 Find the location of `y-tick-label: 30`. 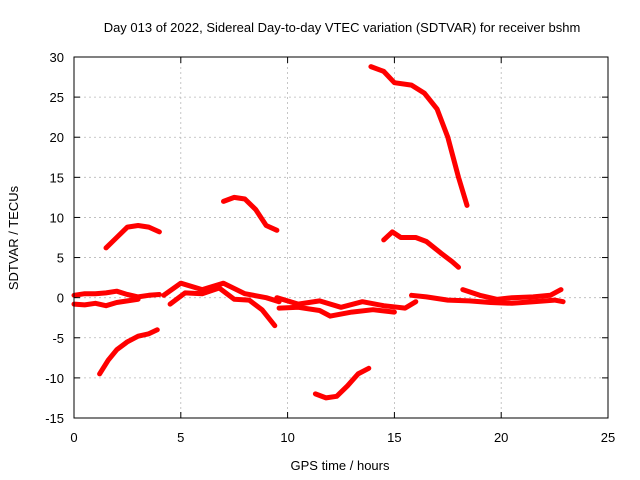

y-tick-label: 30 is located at coordinates (57, 57).